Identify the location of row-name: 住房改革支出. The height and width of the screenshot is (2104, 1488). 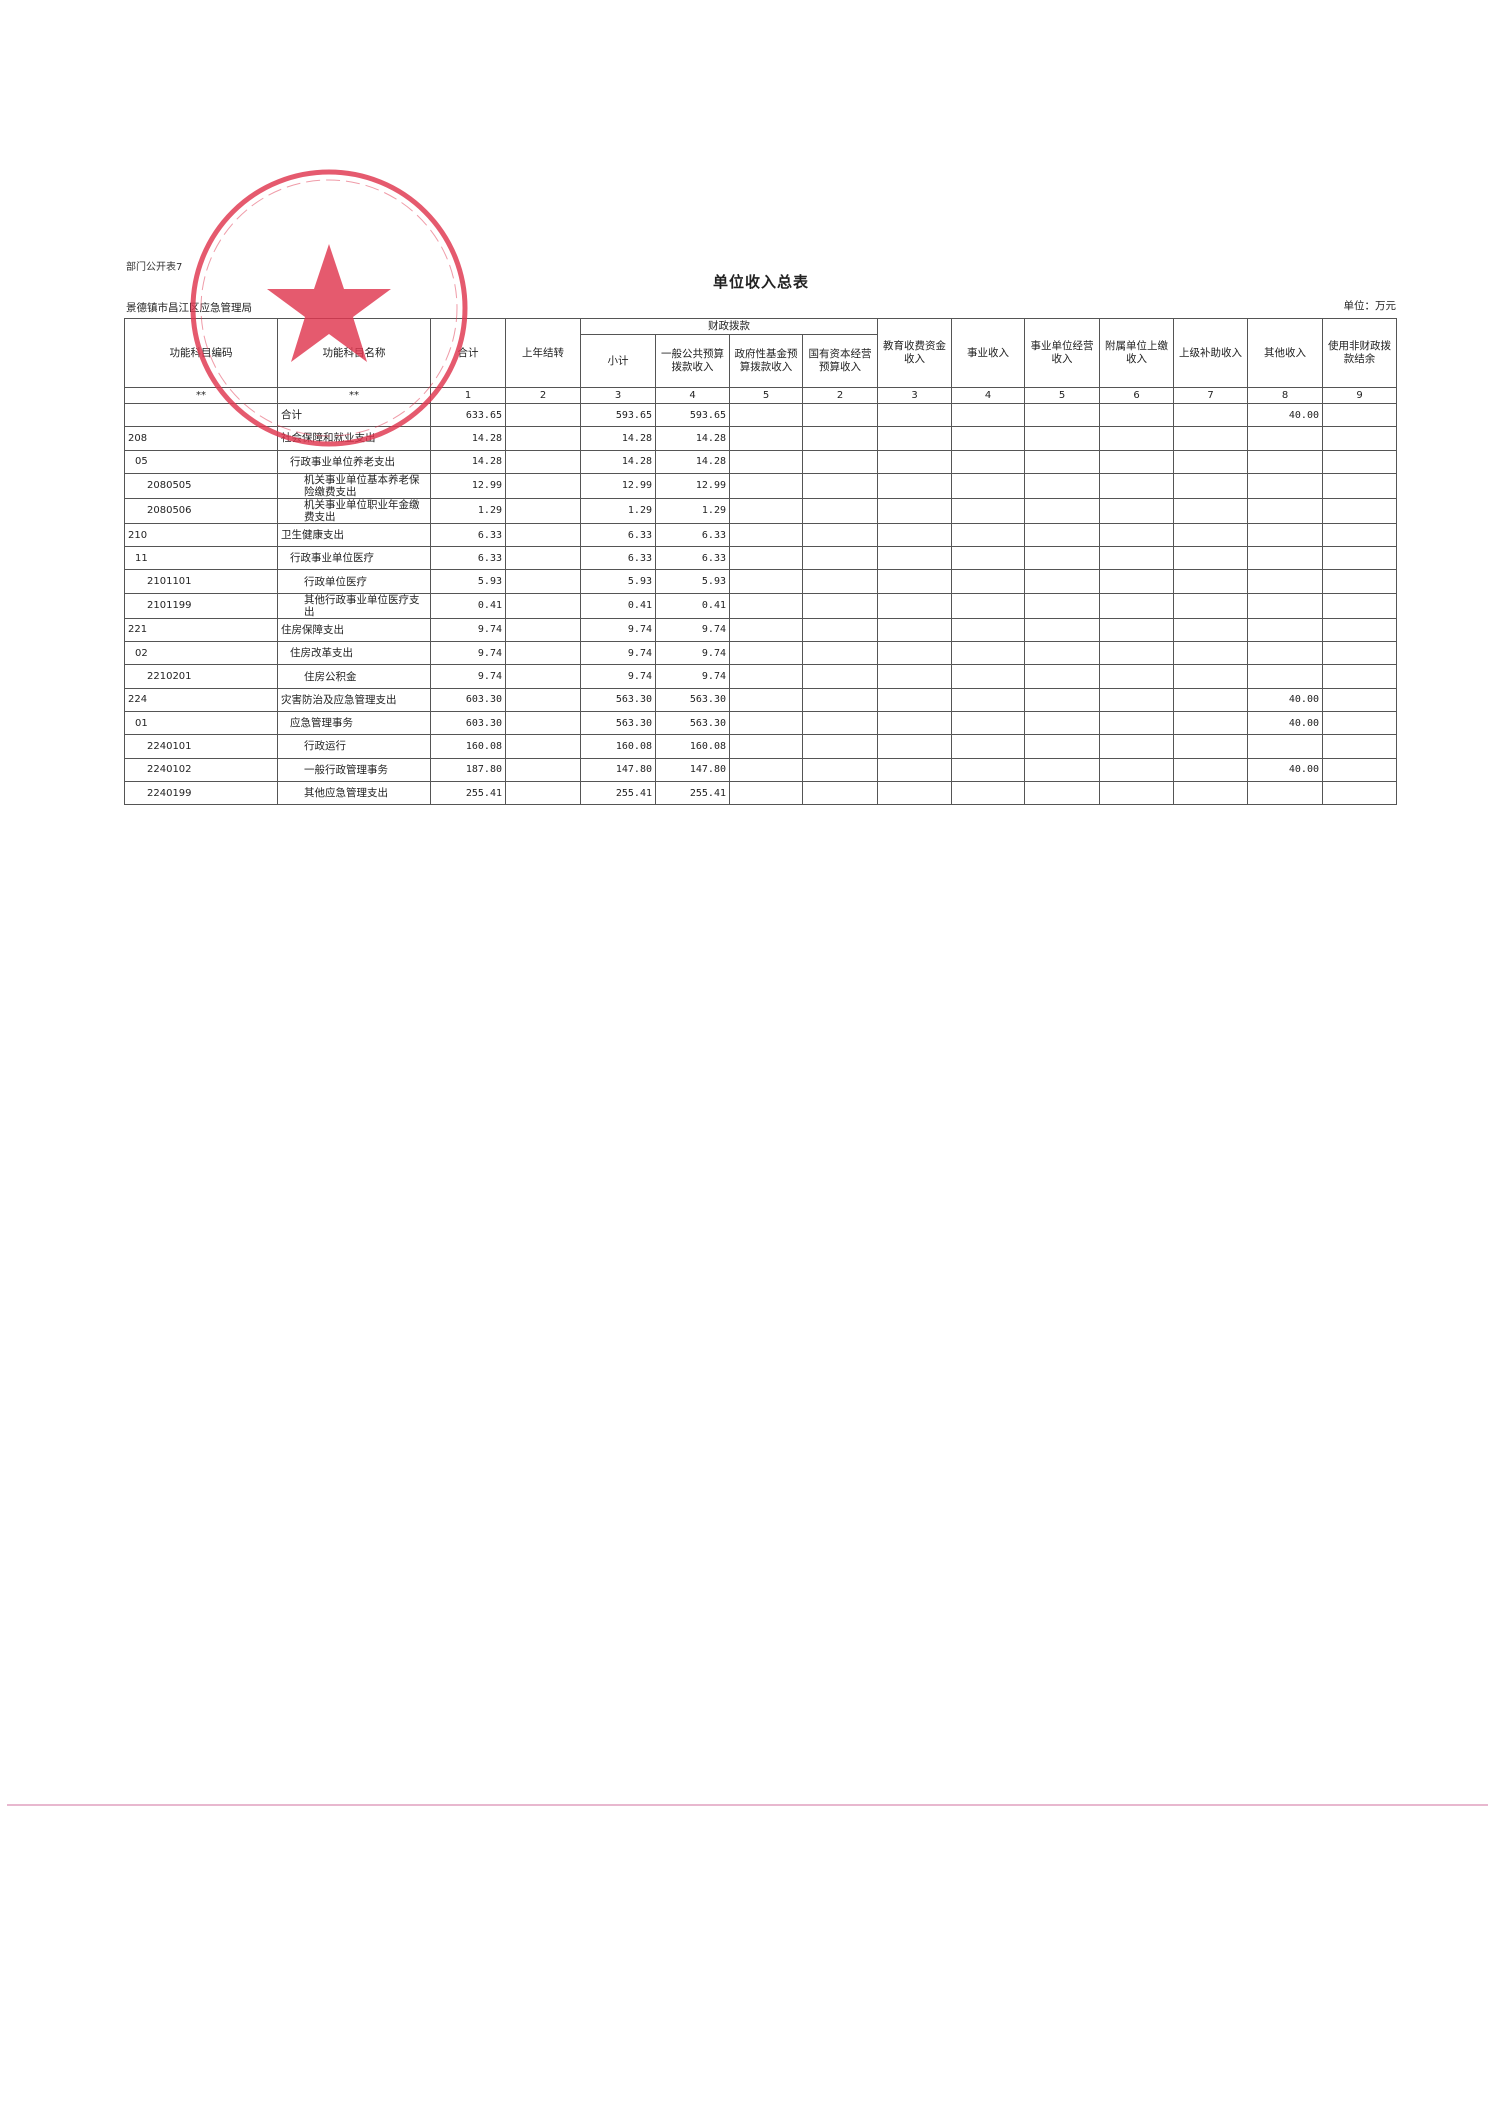
(354, 653).